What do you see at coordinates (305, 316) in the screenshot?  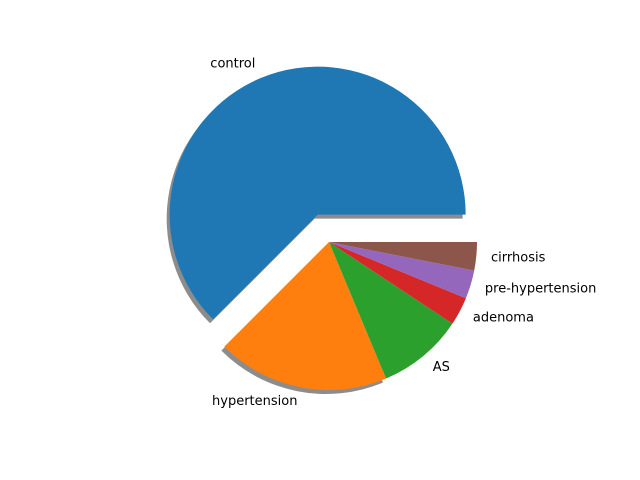 I see `slice-hypertension` at bounding box center [305, 316].